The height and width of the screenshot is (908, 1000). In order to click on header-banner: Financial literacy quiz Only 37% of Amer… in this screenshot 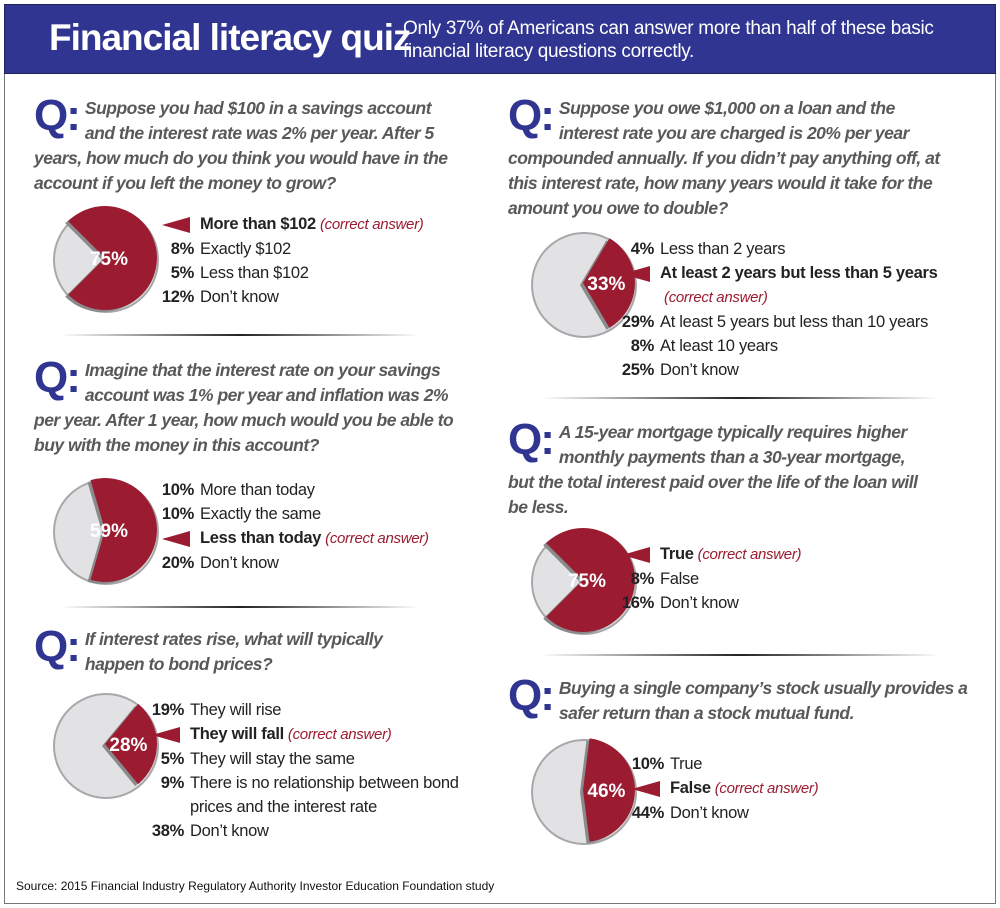, I will do `click(500, 39)`.